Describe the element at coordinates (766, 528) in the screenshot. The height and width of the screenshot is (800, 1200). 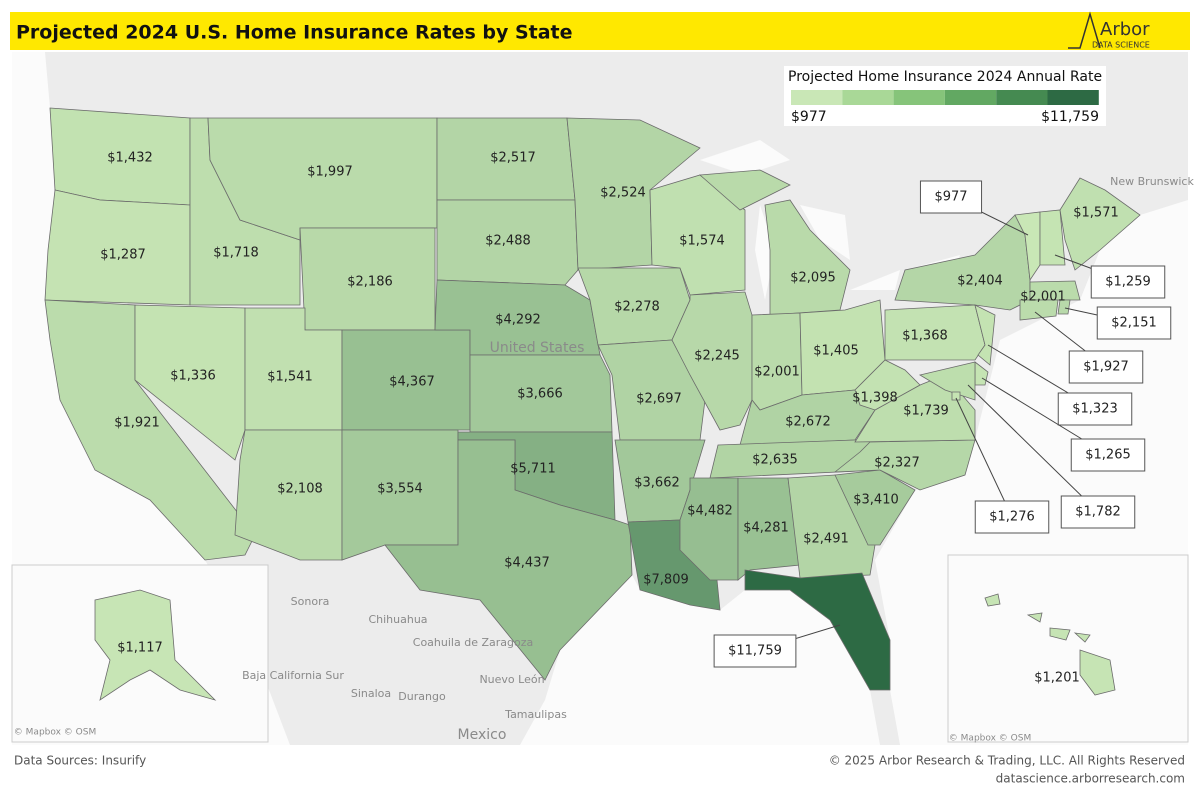
I see `value-label: $4,281` at that location.